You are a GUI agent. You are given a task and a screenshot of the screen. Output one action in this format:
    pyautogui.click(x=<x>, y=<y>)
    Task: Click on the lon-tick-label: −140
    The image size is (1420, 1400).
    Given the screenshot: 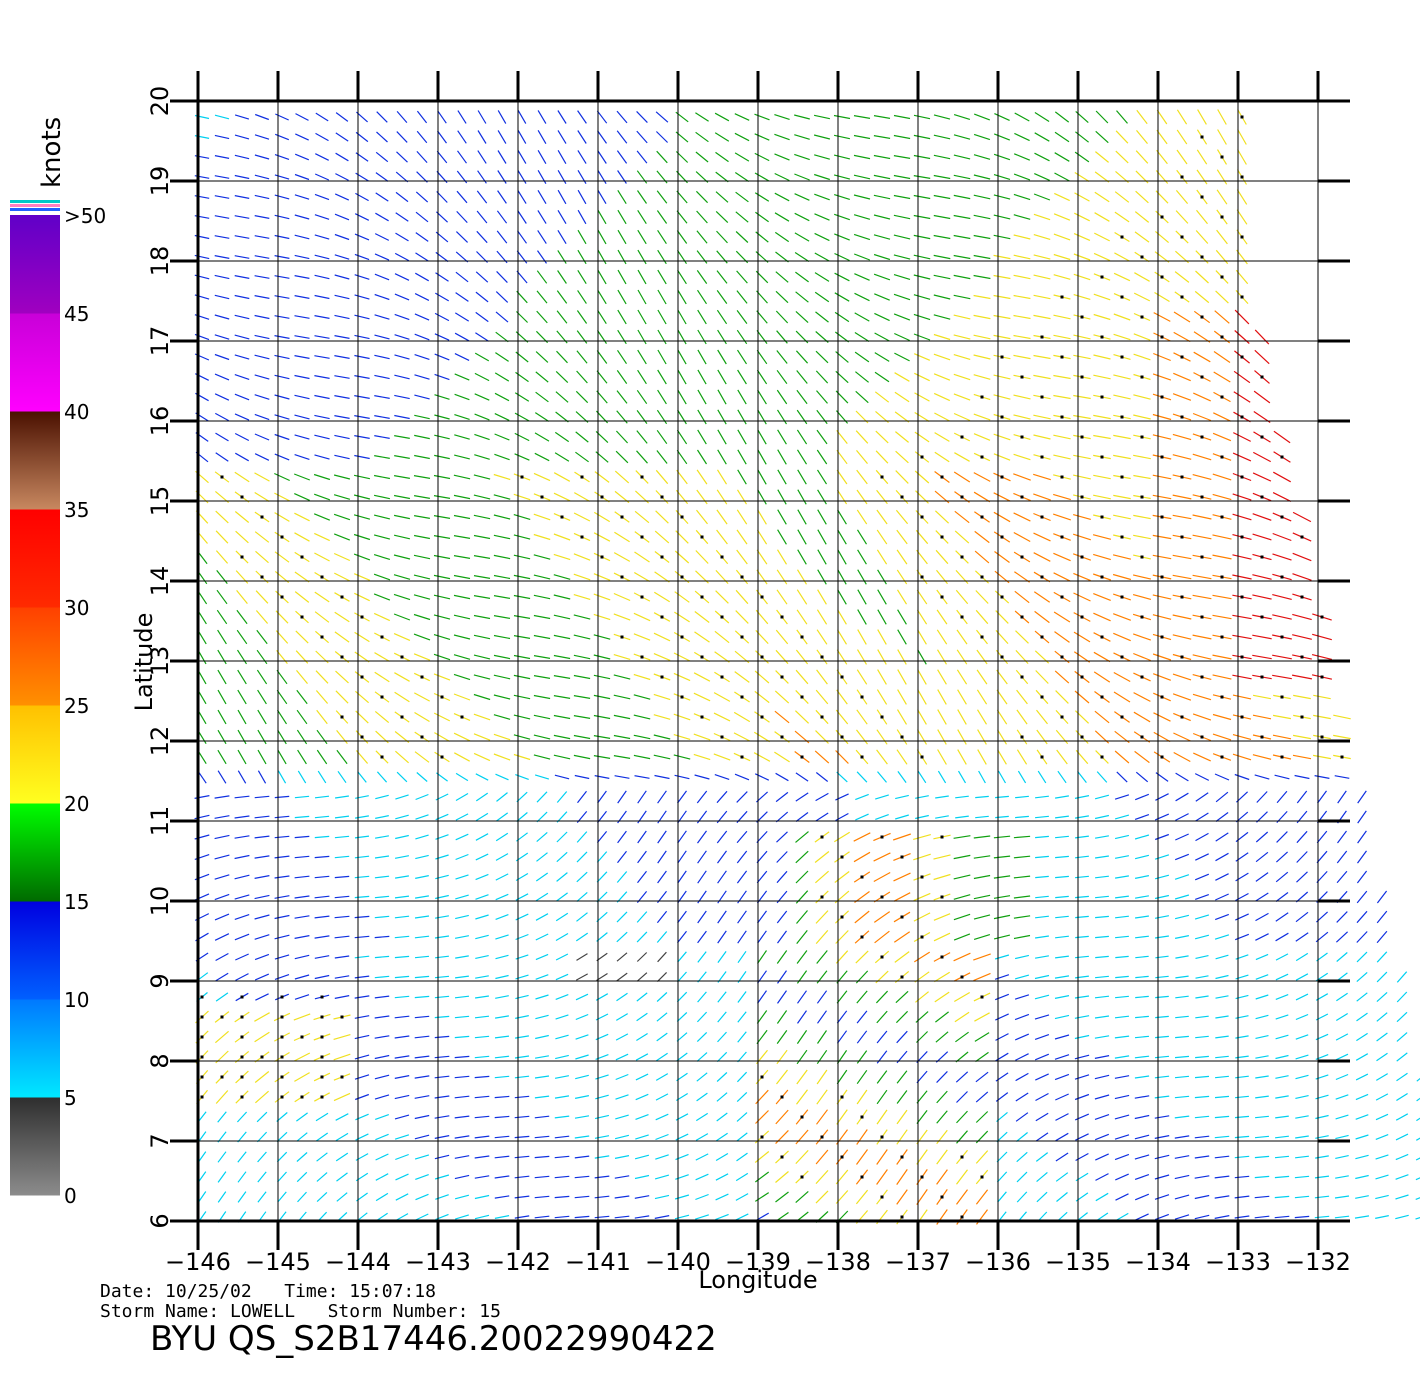 What is the action you would take?
    pyautogui.click(x=678, y=1262)
    